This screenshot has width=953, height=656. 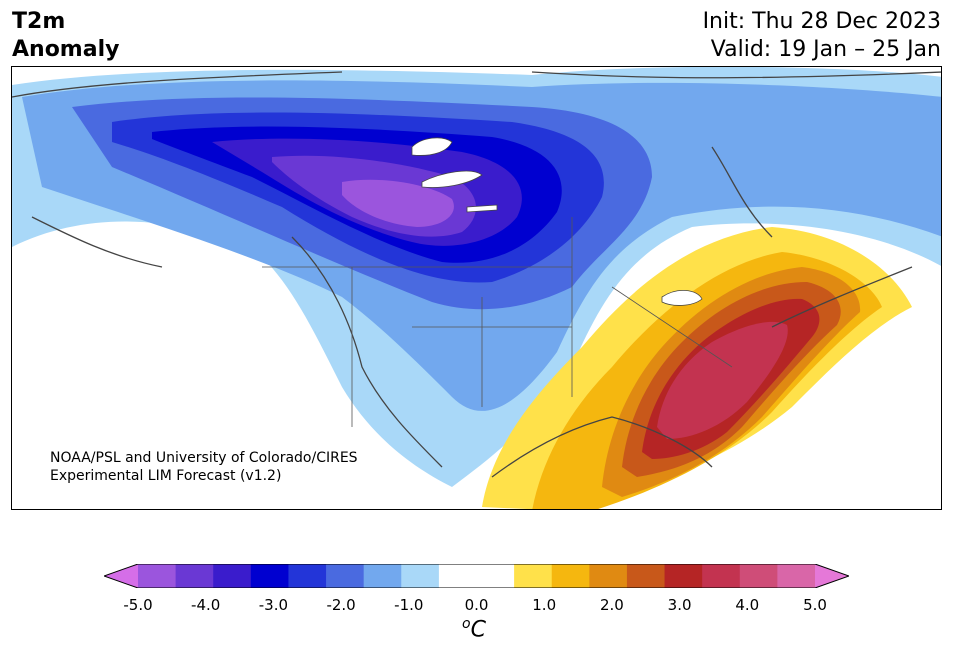 I want to click on colorbar, so click(x=476, y=576).